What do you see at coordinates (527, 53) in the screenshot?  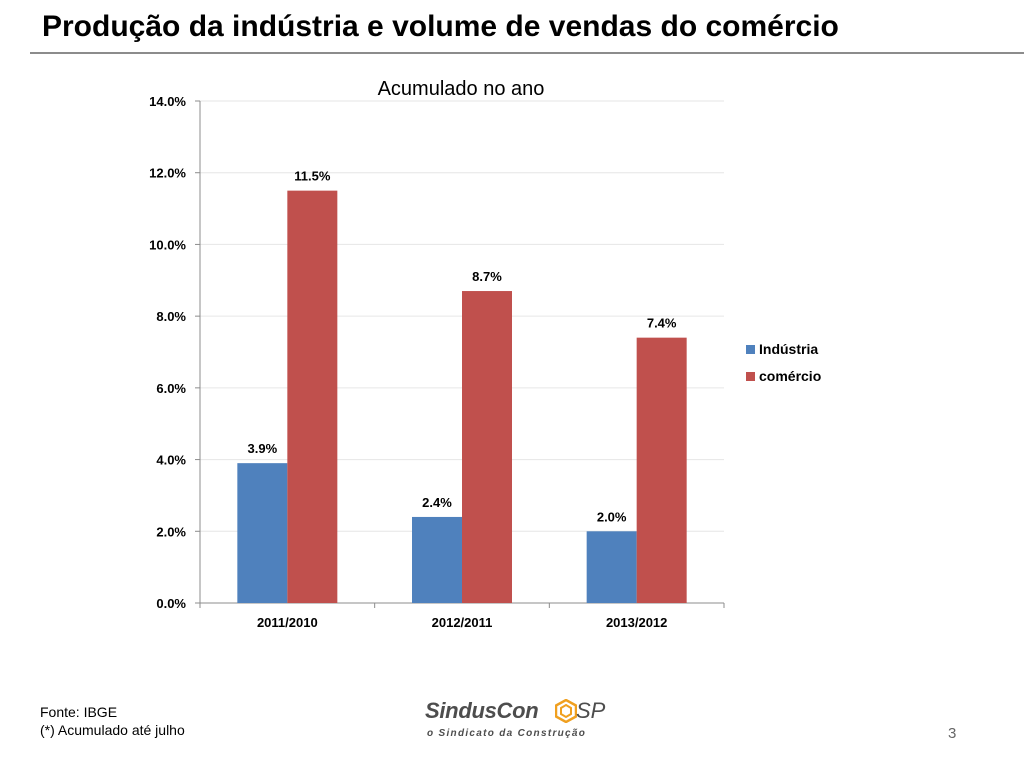 I see `title-divider` at bounding box center [527, 53].